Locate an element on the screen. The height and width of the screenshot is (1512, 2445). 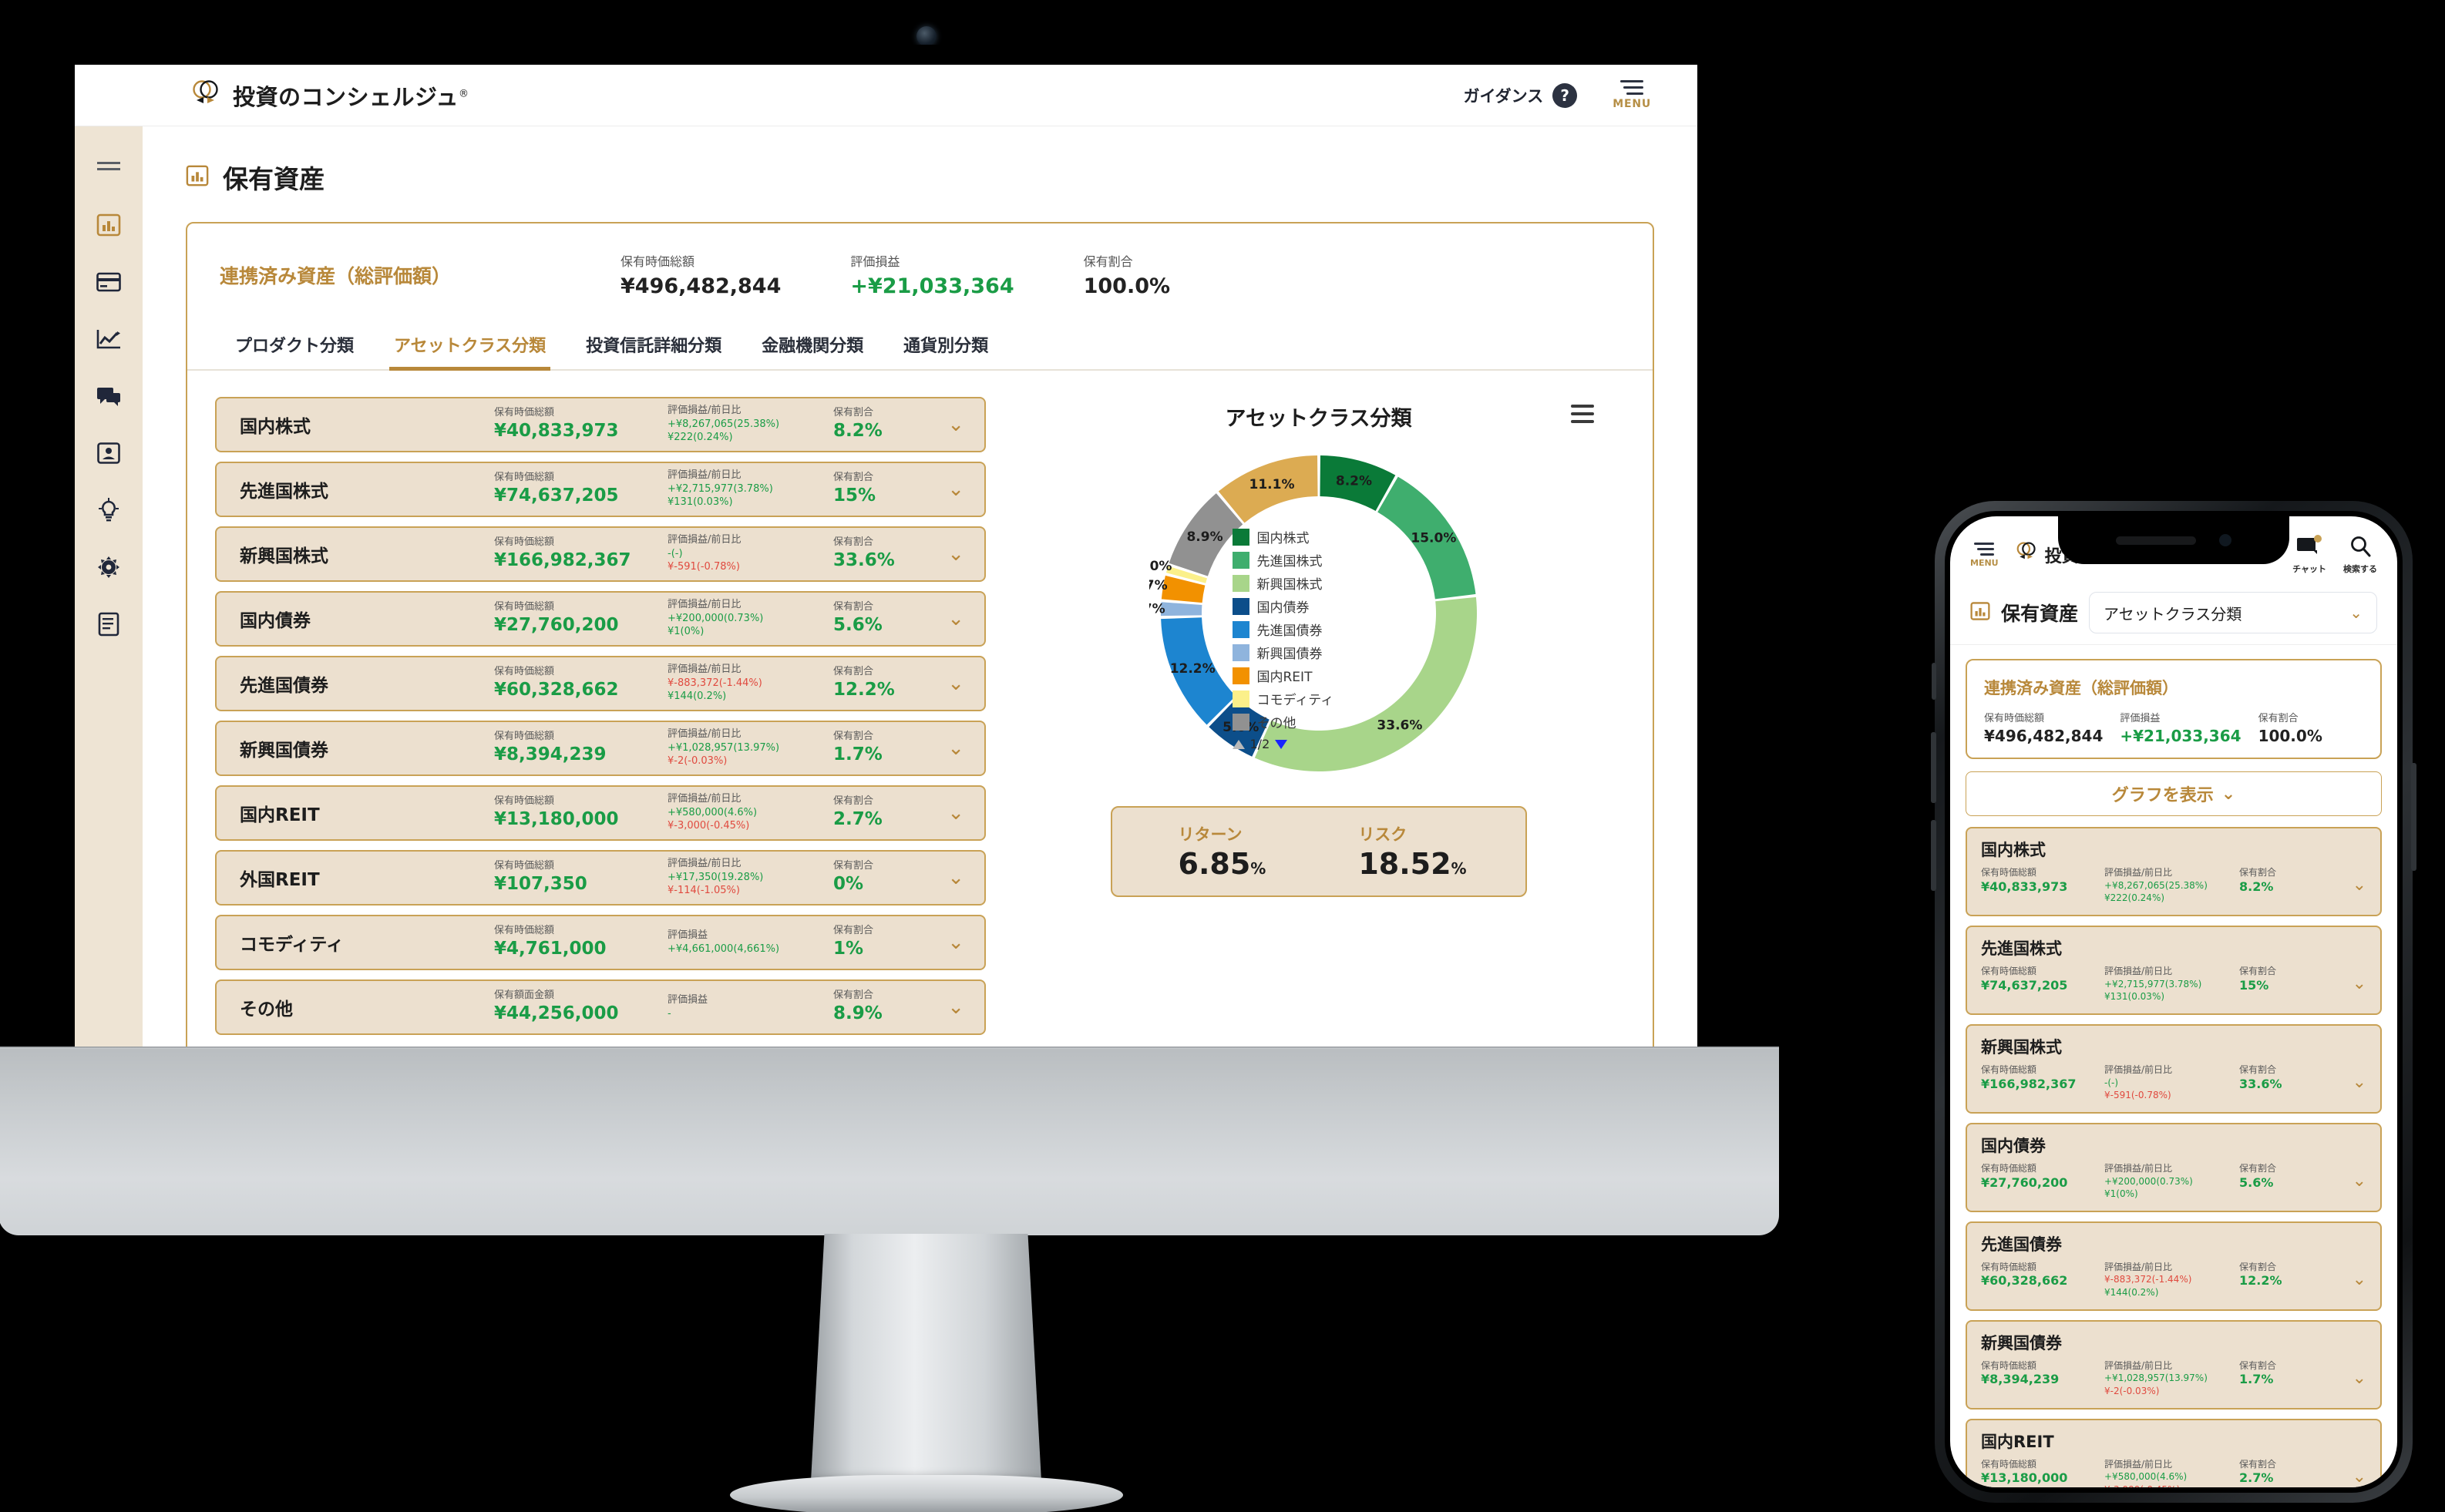
sidebar-item-assets is located at coordinates (108, 225).